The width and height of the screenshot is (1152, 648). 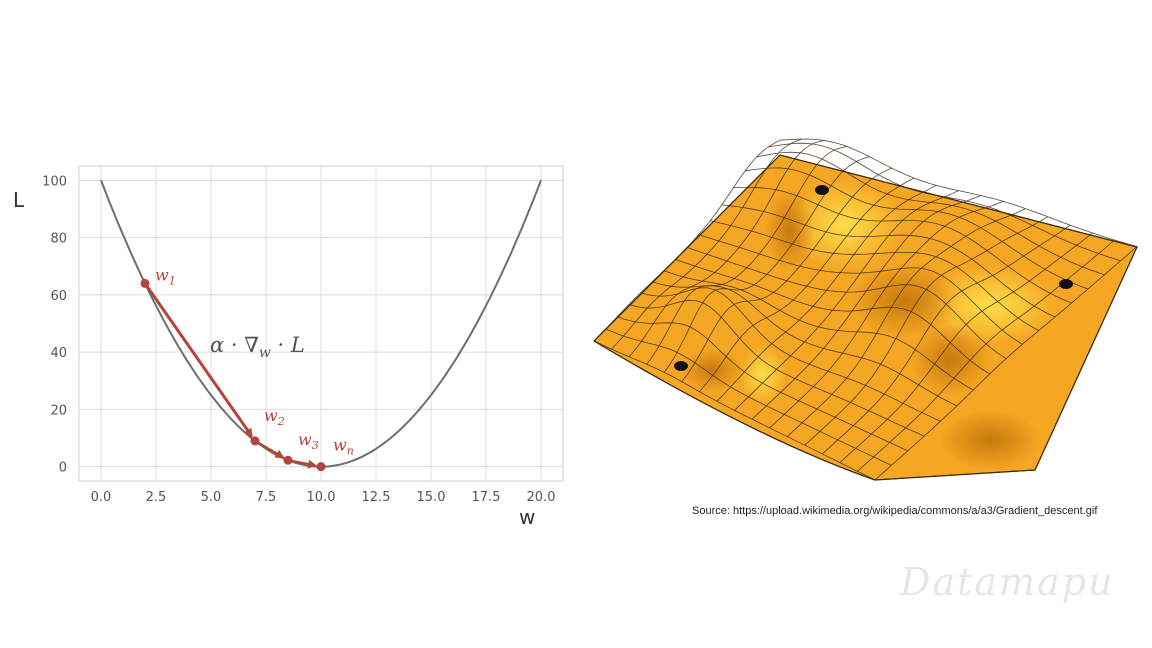 What do you see at coordinates (541, 497) in the screenshot?
I see `x-tick-label: 20.0` at bounding box center [541, 497].